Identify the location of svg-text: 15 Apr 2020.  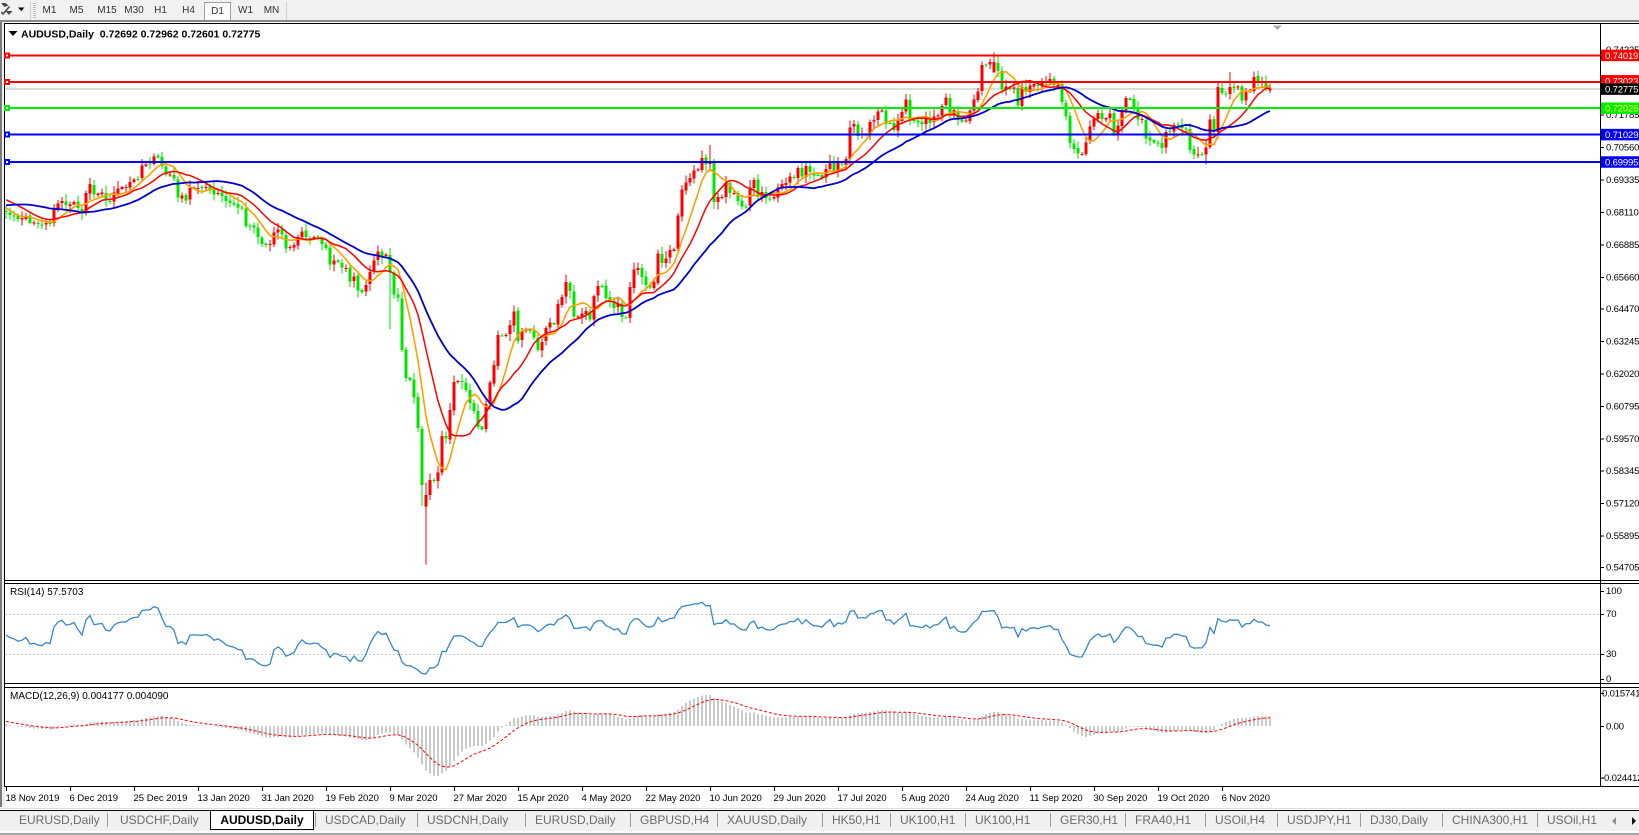
(543, 798).